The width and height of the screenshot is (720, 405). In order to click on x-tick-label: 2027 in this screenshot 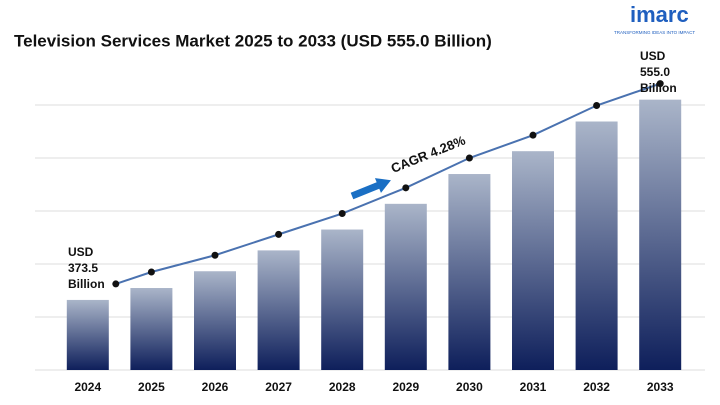, I will do `click(278, 387)`.